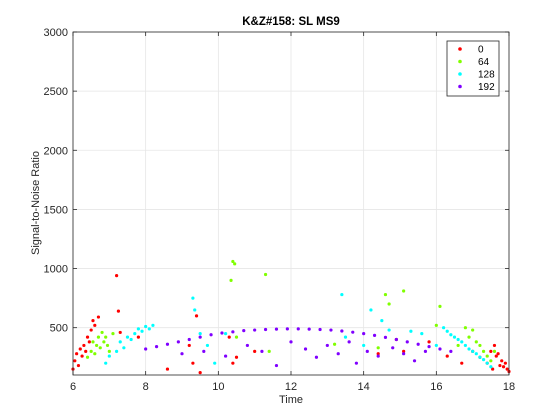 The image size is (560, 420). Describe the element at coordinates (36, 203) in the screenshot. I see `y-axis-label: Signal-to-Noise Ratio` at that location.